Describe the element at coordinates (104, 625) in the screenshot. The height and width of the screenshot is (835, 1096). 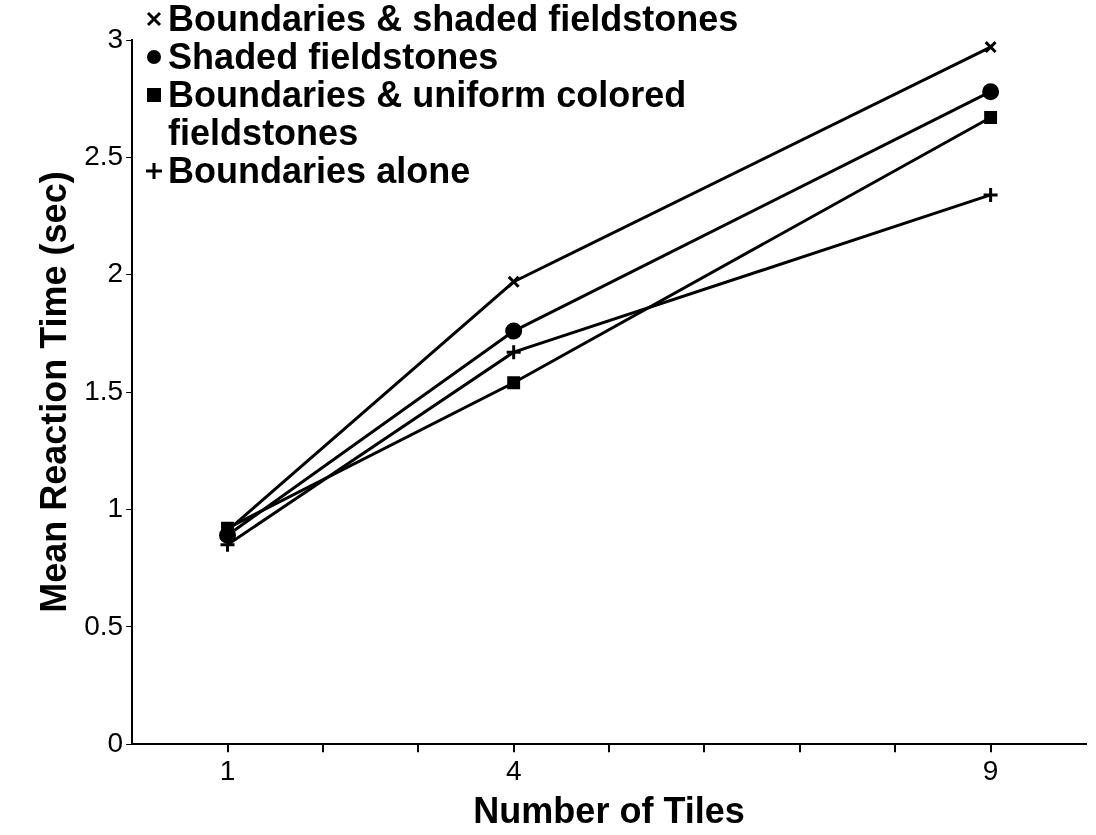
I see `y-tick-label: 0.5` at that location.